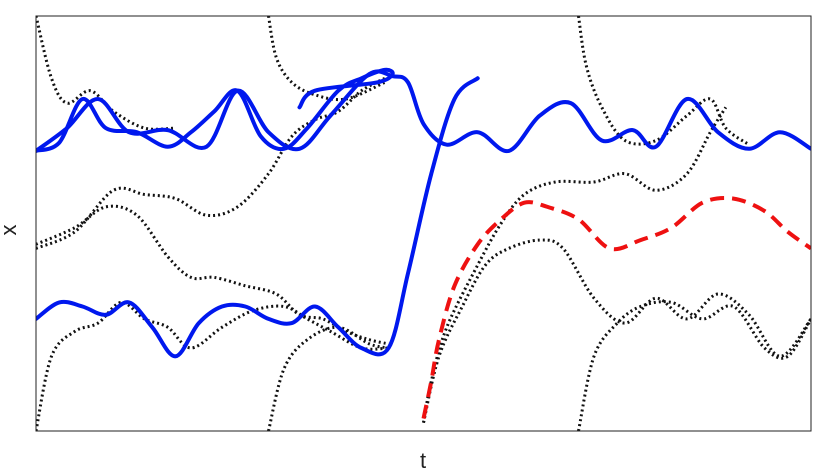 The height and width of the screenshot is (474, 831). I want to click on series-line-7-dotted, so click(212, 275).